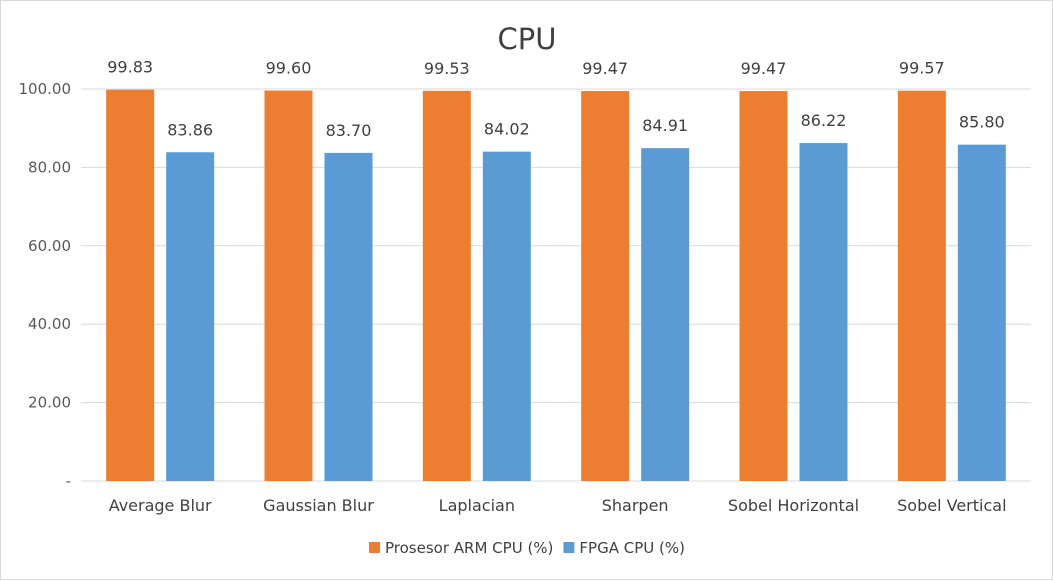 The width and height of the screenshot is (1053, 581). I want to click on y-tick-label: 100.00, so click(45, 89).